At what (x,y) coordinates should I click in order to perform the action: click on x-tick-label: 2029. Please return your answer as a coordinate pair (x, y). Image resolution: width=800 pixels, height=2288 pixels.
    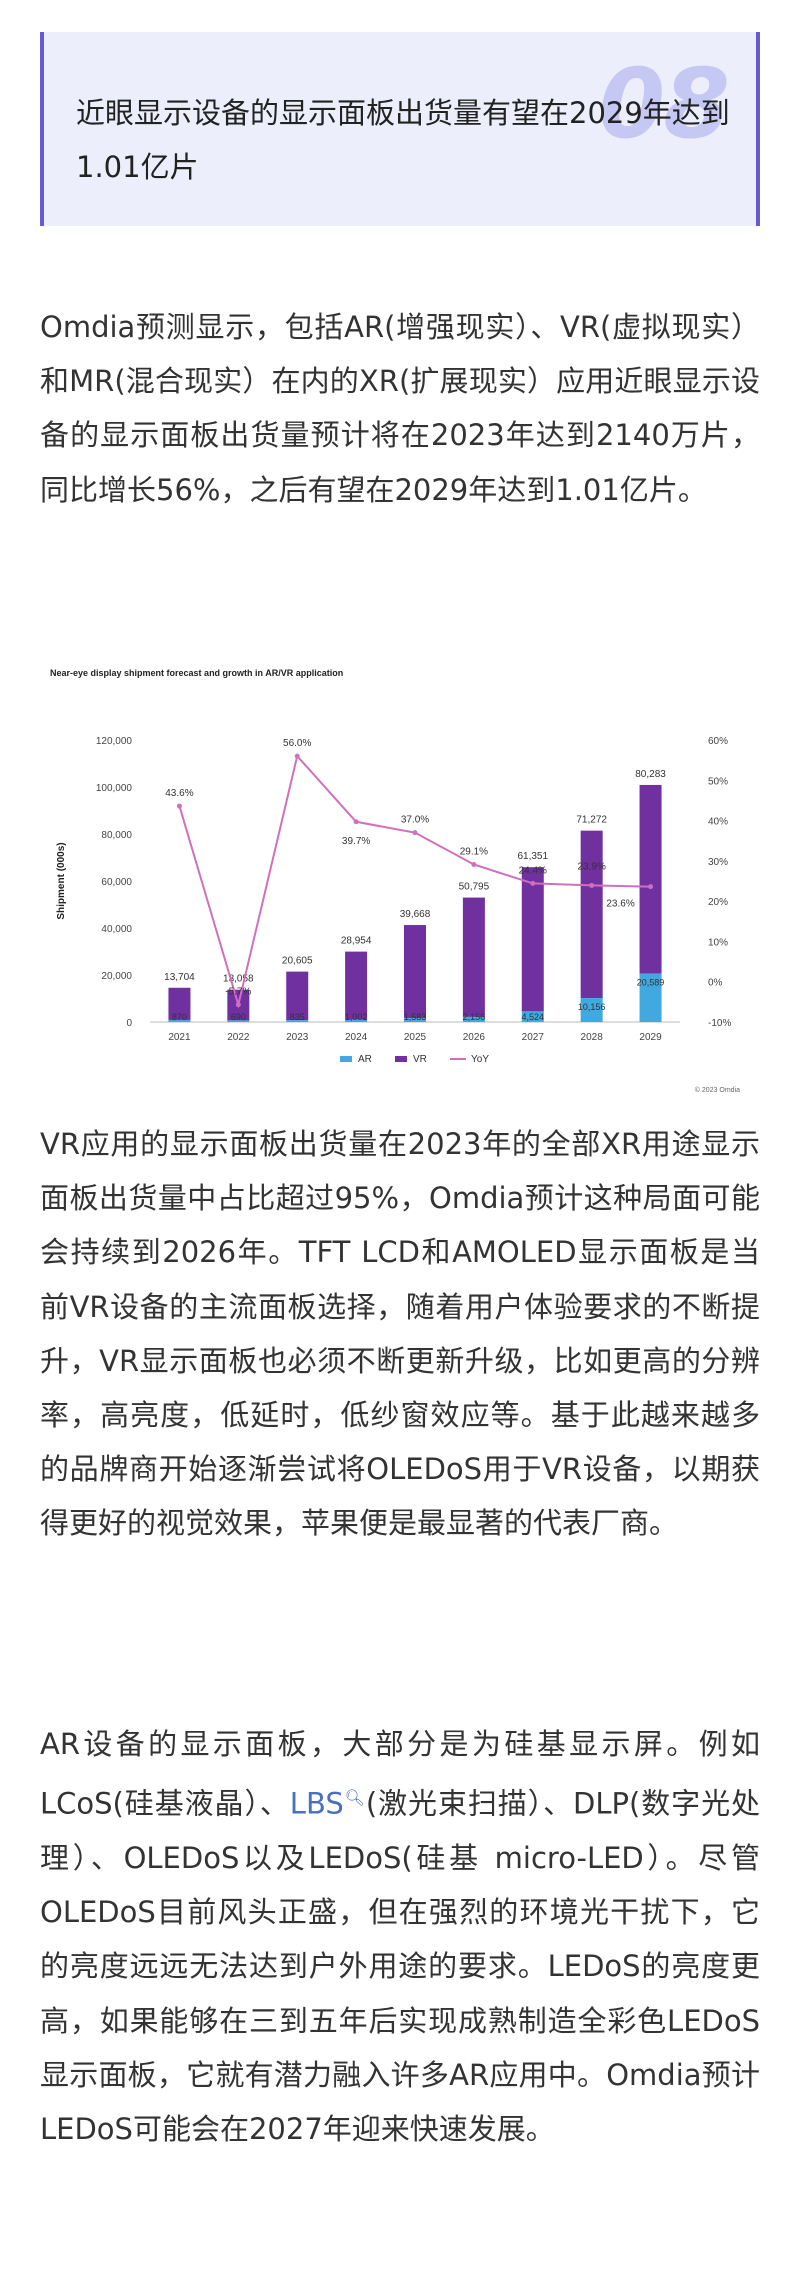
    Looking at the image, I should click on (650, 1037).